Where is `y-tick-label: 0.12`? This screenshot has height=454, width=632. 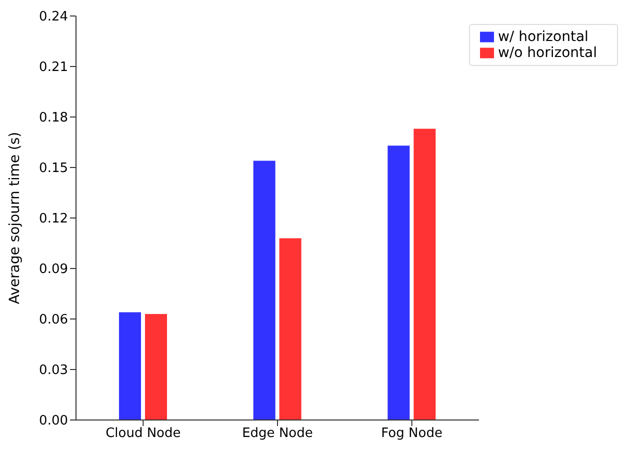
y-tick-label: 0.12 is located at coordinates (53, 219).